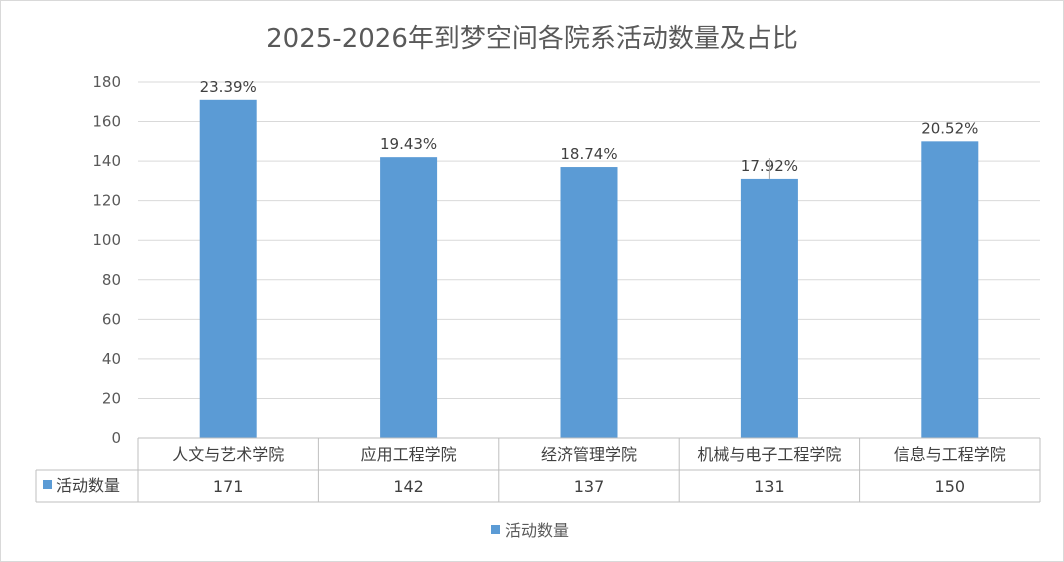 This screenshot has height=562, width=1064. What do you see at coordinates (950, 486) in the screenshot?
I see `table-value: 150` at bounding box center [950, 486].